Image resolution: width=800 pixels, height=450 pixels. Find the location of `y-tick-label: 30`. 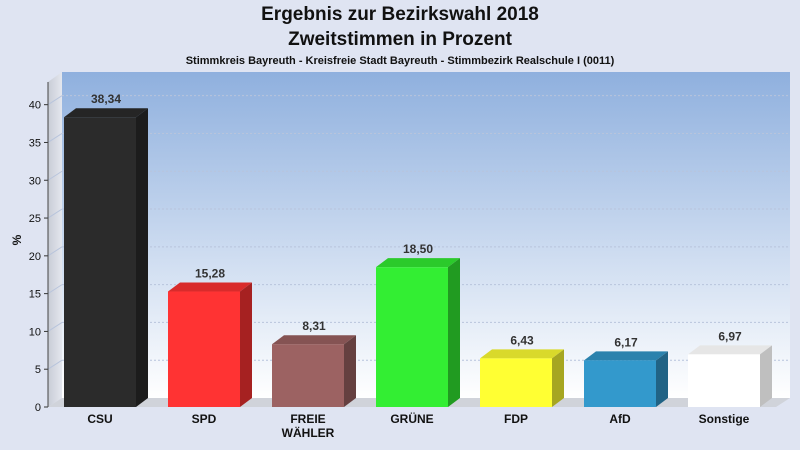

y-tick-label: 30 is located at coordinates (35, 181).